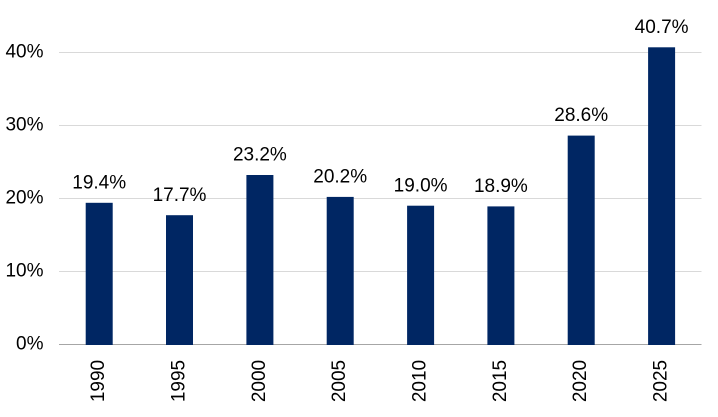 This screenshot has width=718, height=417. Describe the element at coordinates (339, 381) in the screenshot. I see `svg-text: 2005` at that location.